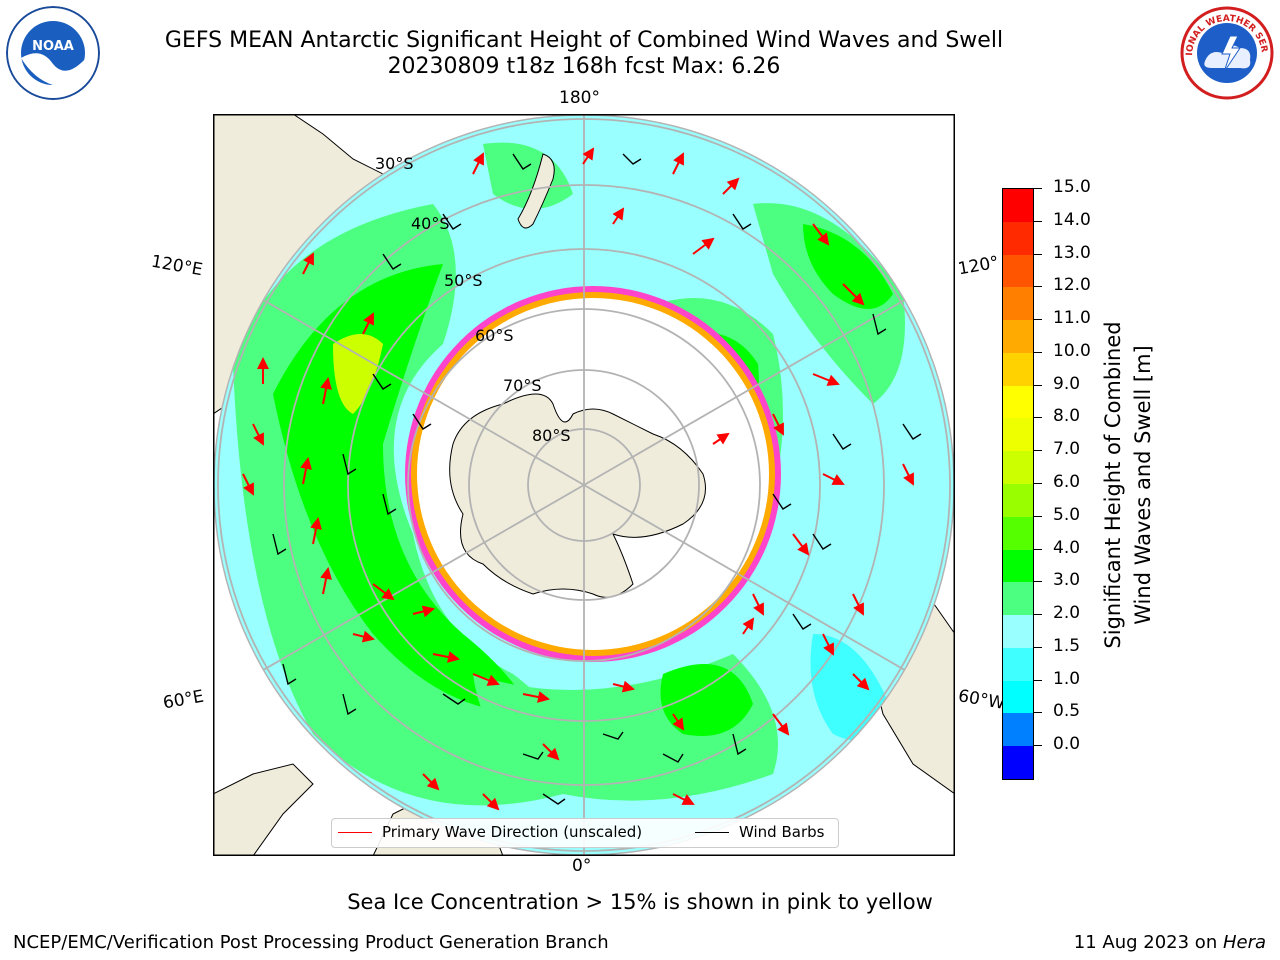  What do you see at coordinates (782, 832) in the screenshot?
I see `legend-barb-label: Wind Barbs` at bounding box center [782, 832].